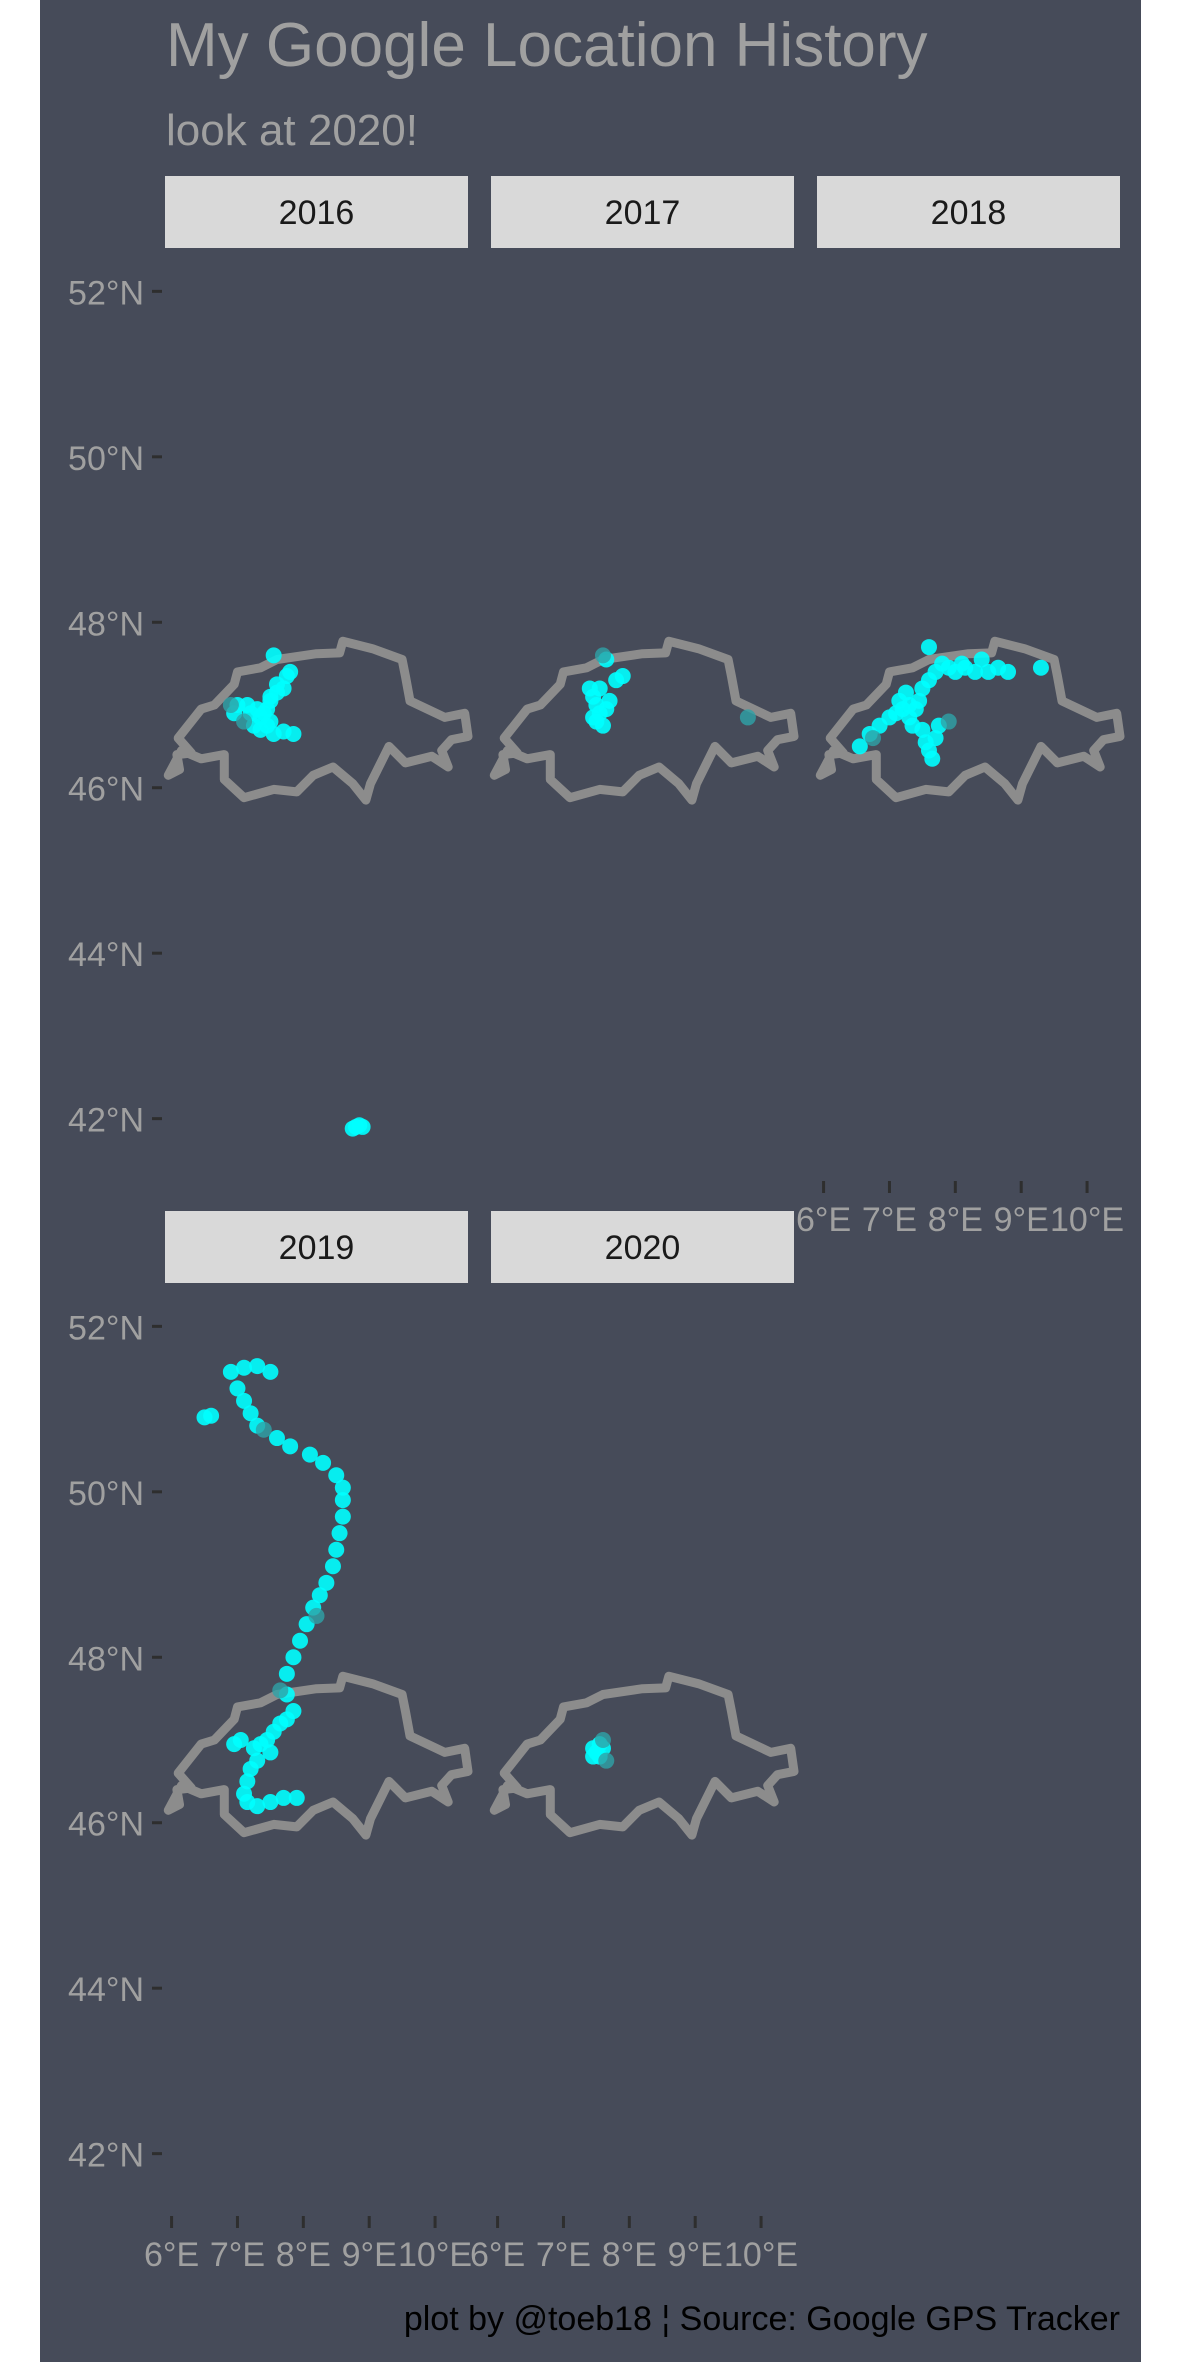 Image resolution: width=1181 pixels, height=2362 pixels. I want to click on facet-panel-2017: 2017, so click(644, 490).